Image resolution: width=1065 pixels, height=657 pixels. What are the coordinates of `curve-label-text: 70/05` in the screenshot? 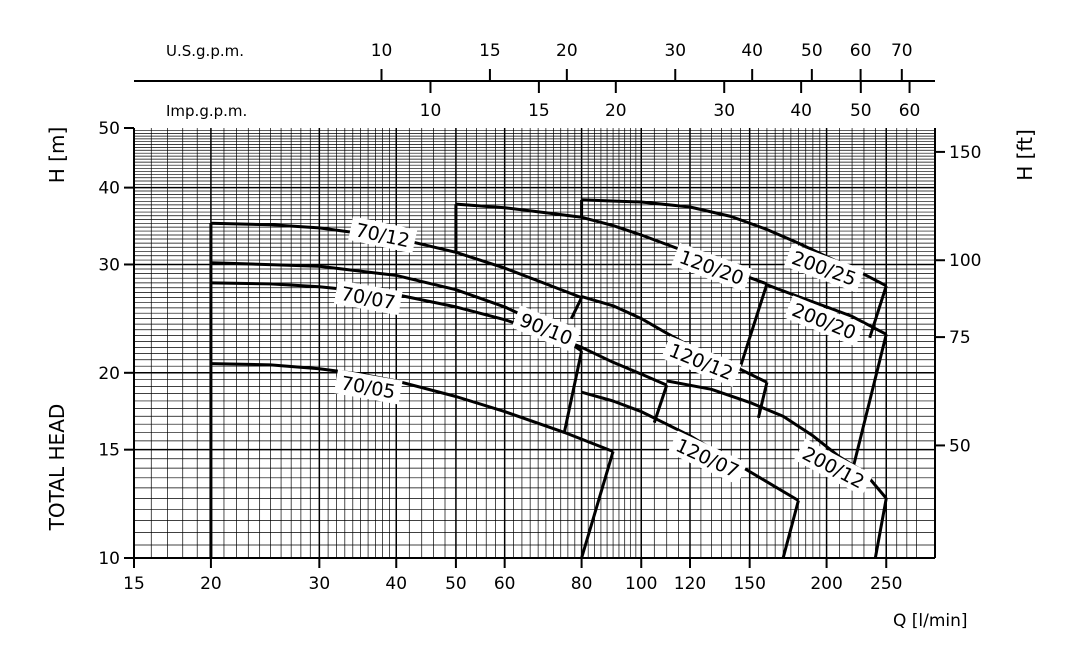 It's located at (368, 387).